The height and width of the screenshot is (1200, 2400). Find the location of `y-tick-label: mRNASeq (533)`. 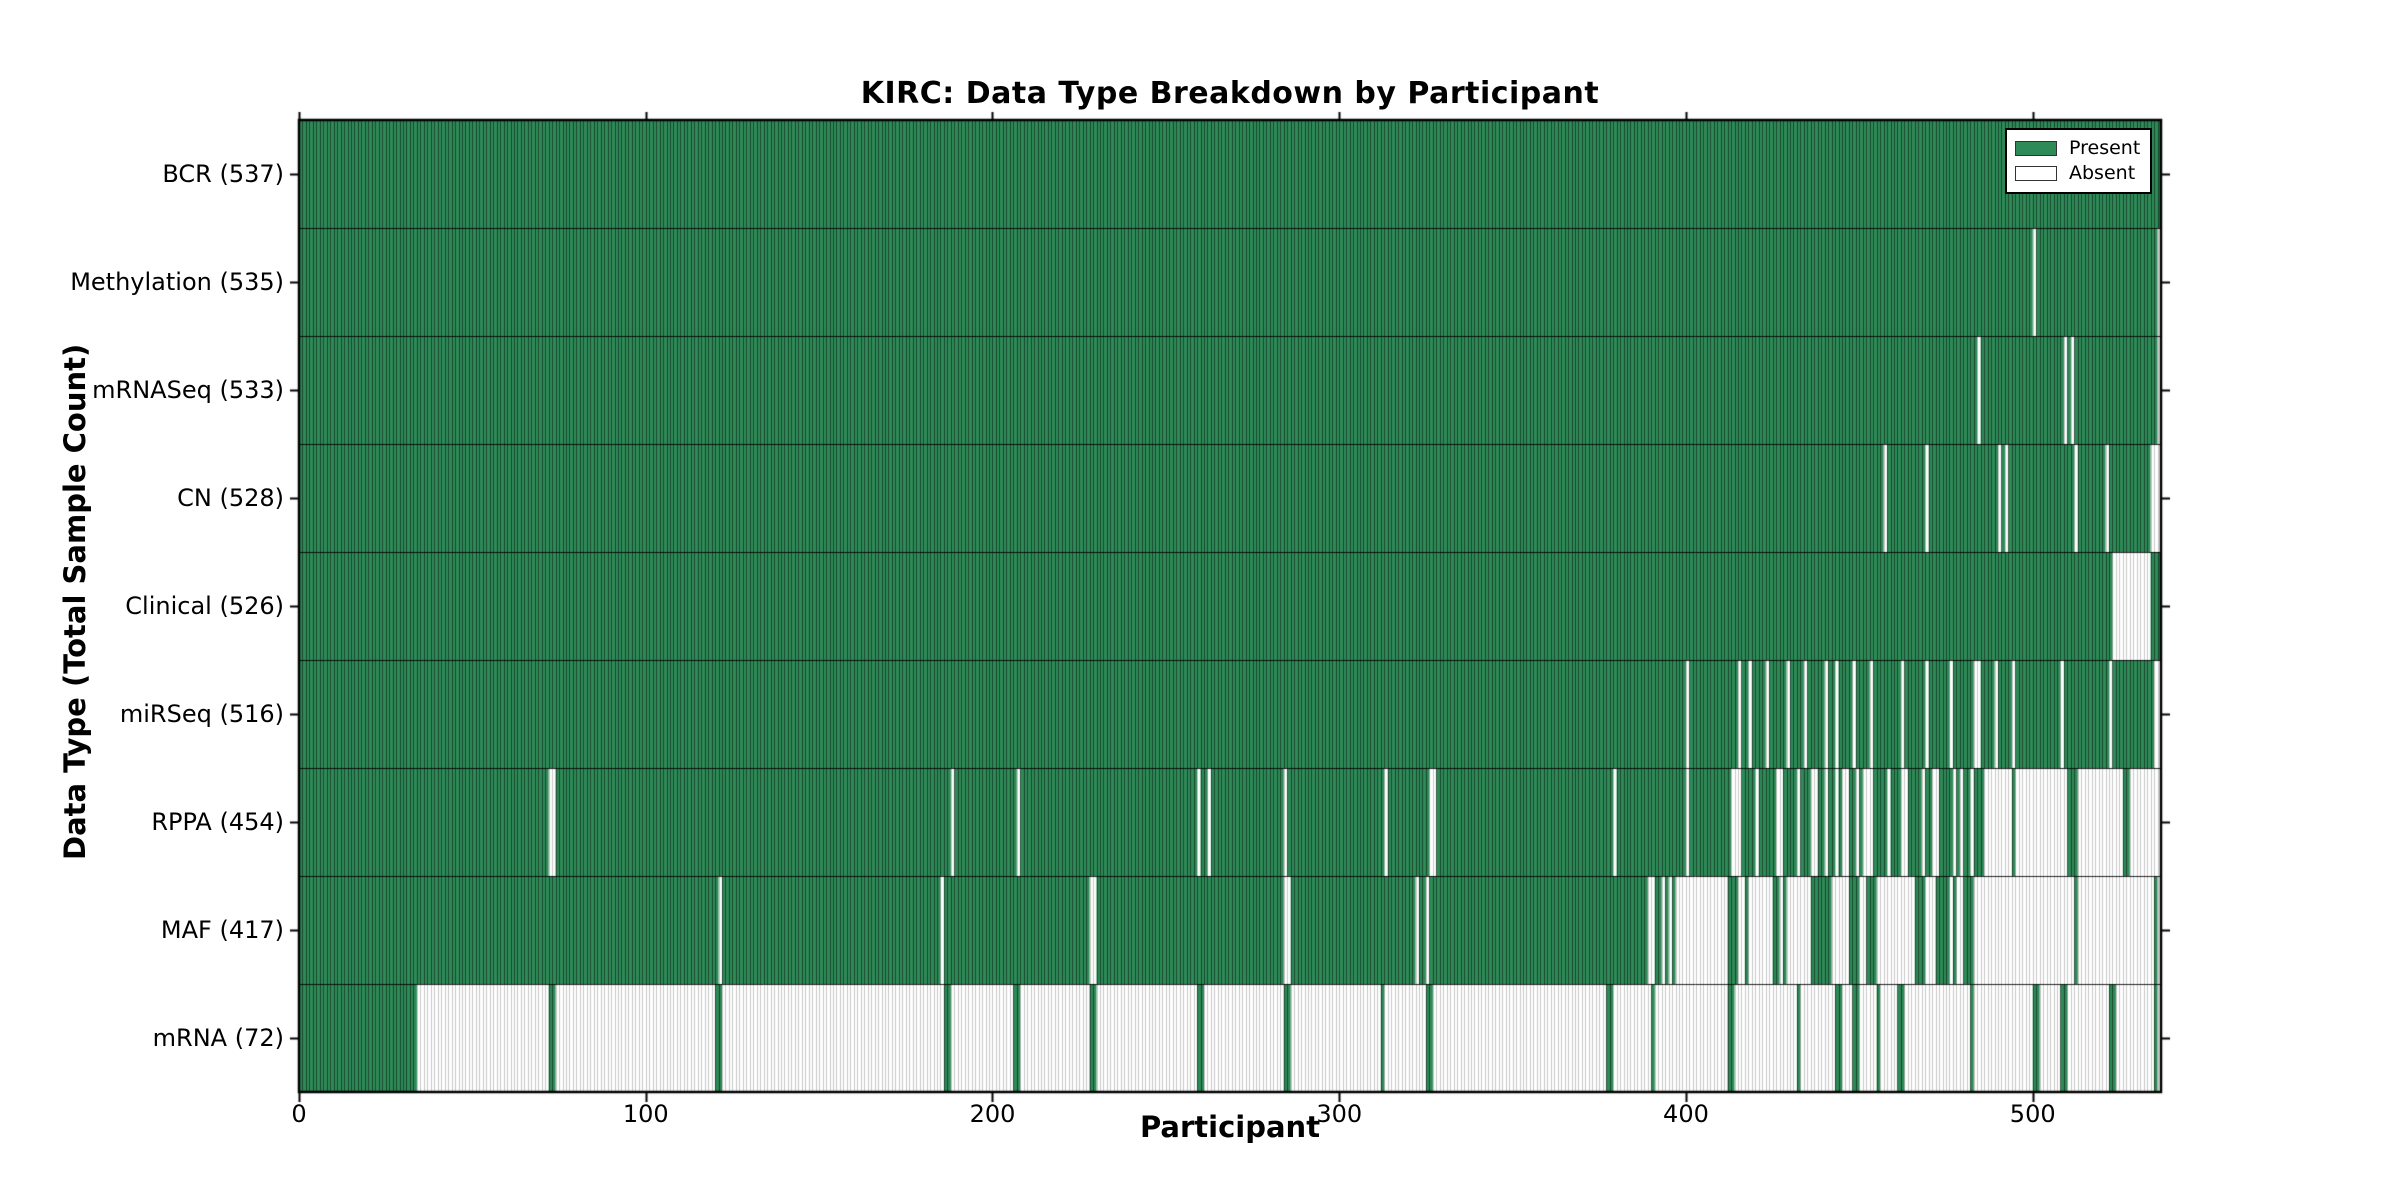

y-tick-label: mRNASeq (533) is located at coordinates (188, 390).